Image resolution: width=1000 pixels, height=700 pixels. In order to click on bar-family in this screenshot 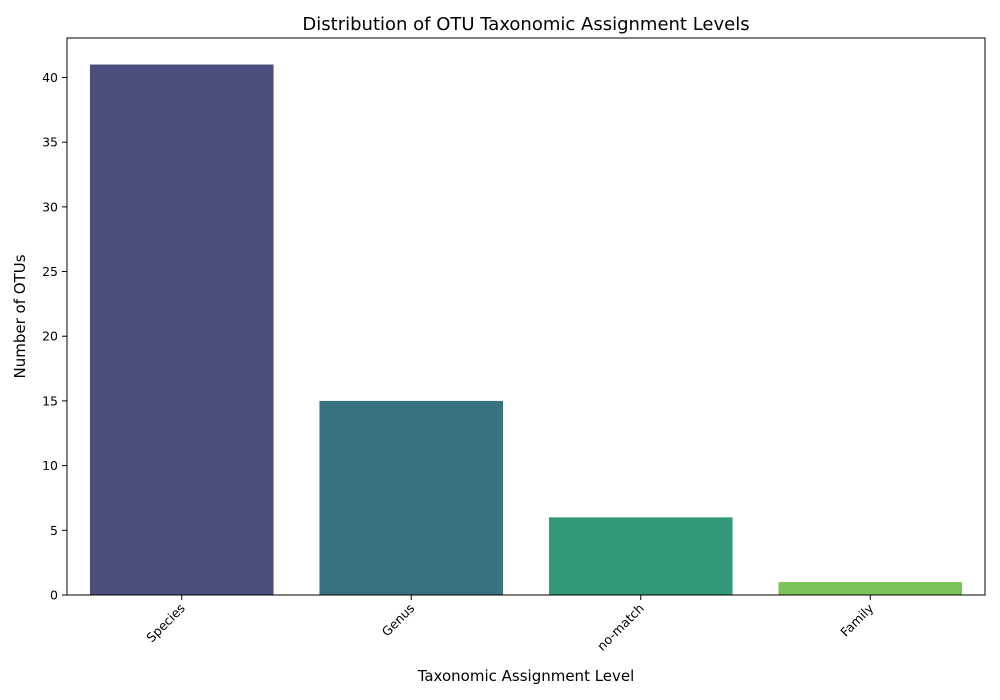, I will do `click(870, 588)`.